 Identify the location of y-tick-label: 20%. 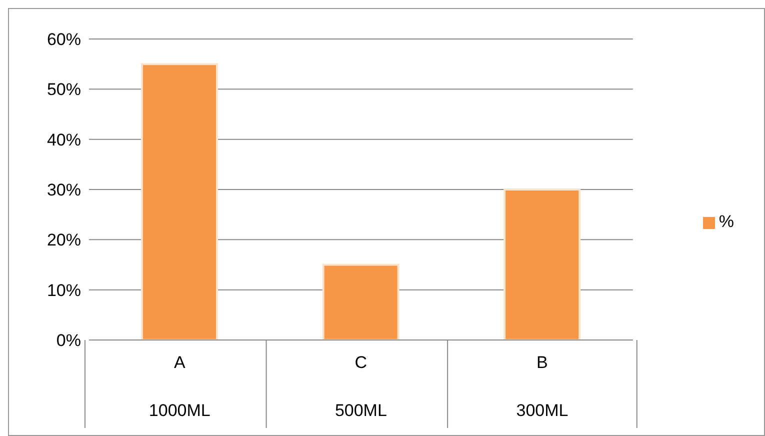
(63, 240).